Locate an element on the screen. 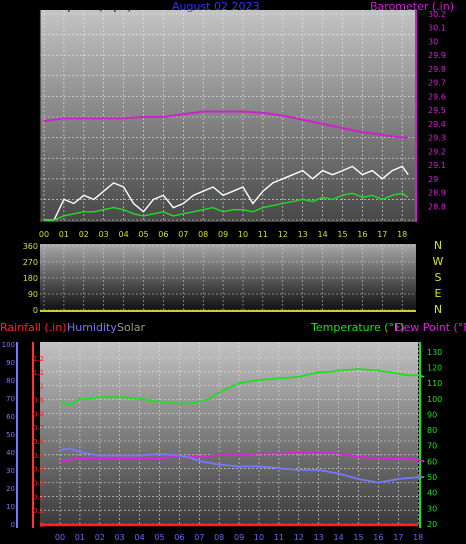 The height and width of the screenshot is (544, 466). barometer-tick-label: 30.2 is located at coordinates (437, 14).